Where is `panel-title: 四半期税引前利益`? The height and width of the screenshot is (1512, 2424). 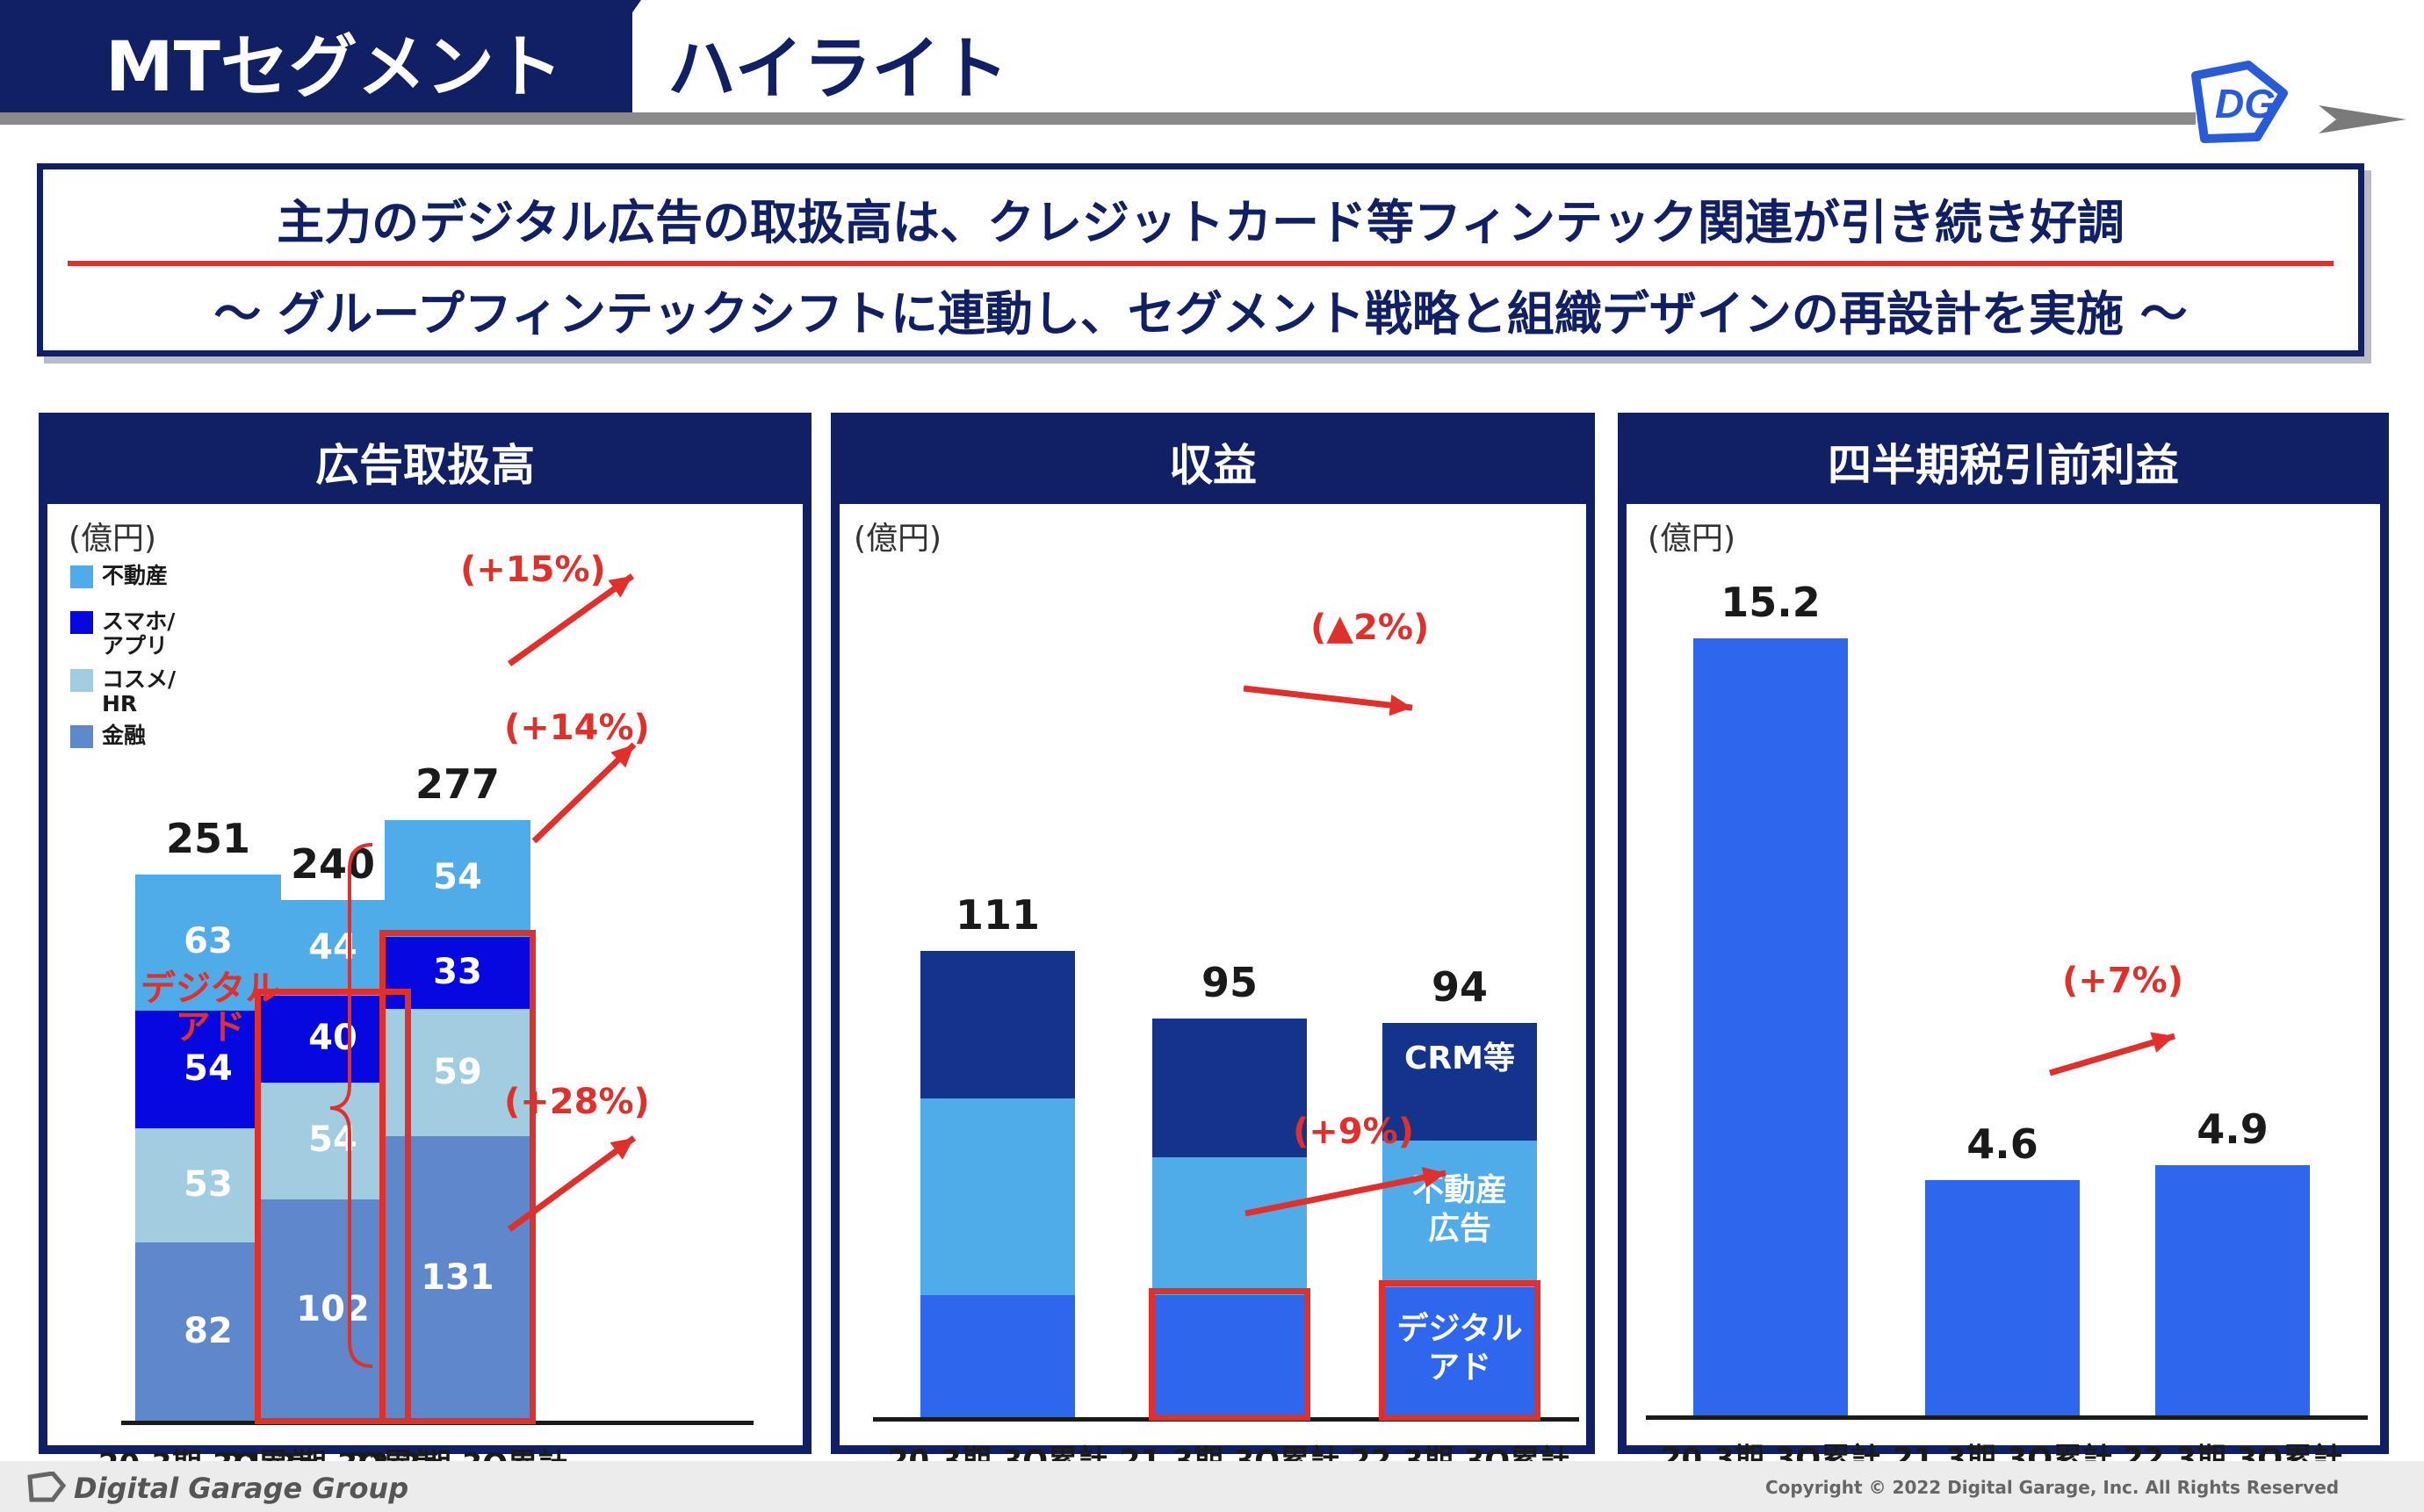
panel-title: 四半期税引前利益 is located at coordinates (2003, 465).